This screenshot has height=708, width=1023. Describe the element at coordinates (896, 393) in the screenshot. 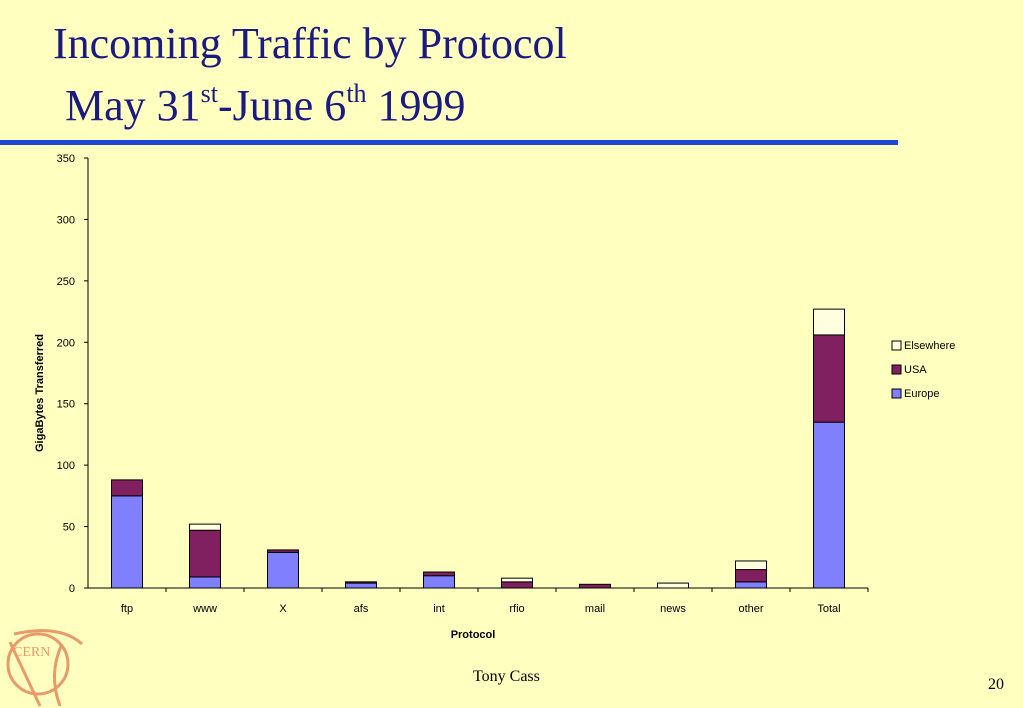

I see `legend-swatch-europe` at that location.